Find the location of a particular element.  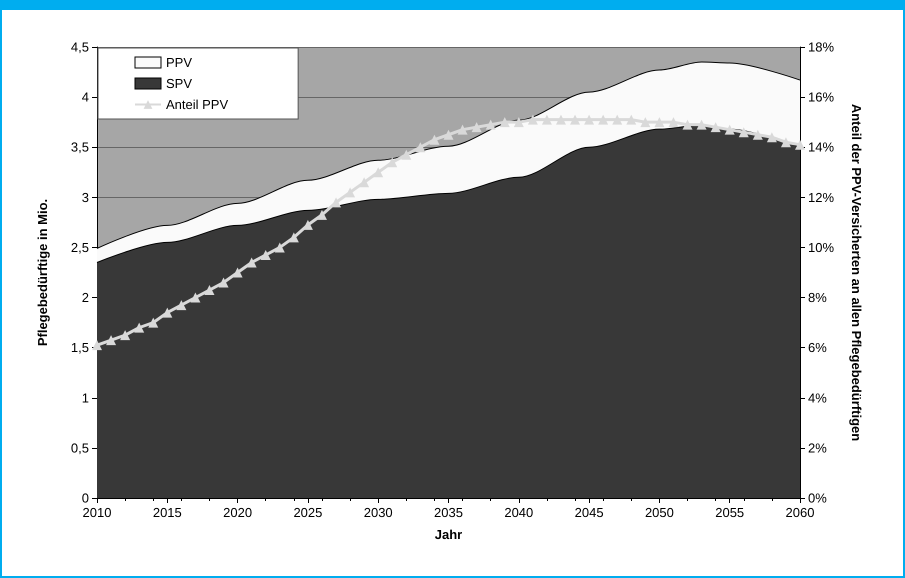

y2-tick-label: 14% is located at coordinates (821, 147).